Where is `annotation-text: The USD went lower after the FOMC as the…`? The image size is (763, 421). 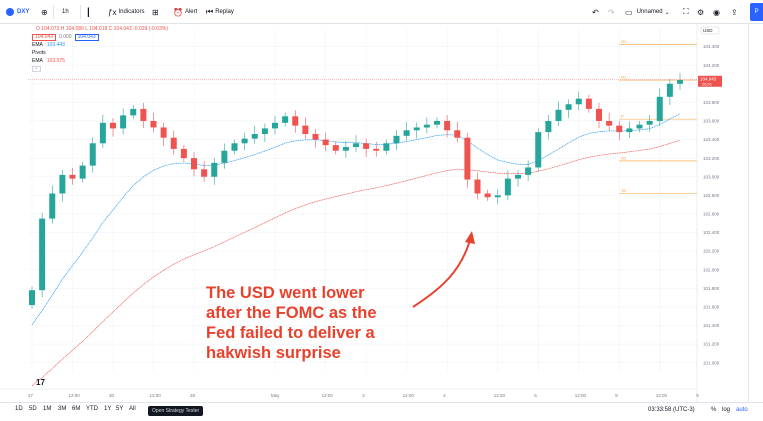 annotation-text: The USD went lower after the FOMC as the… is located at coordinates (316, 323).